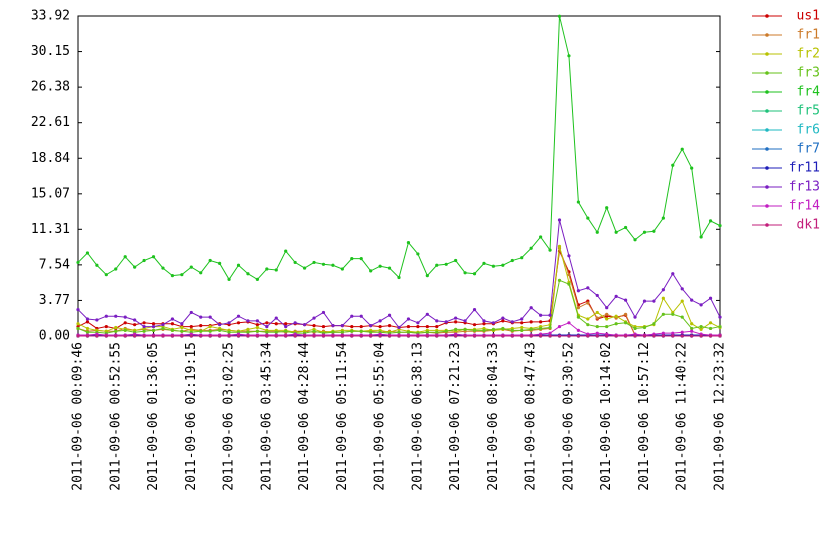 The width and height of the screenshot is (840, 560). What do you see at coordinates (808, 73) in the screenshot?
I see `legend-label: fr3` at bounding box center [808, 73].